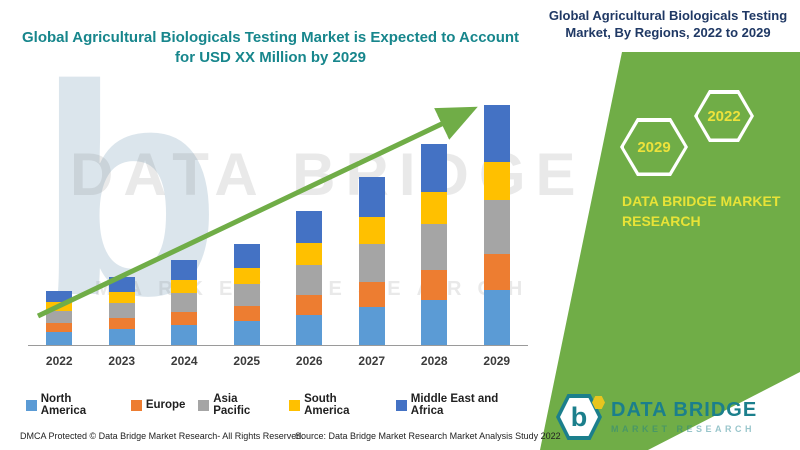  Describe the element at coordinates (496, 272) in the screenshot. I see `segment-2029-europe` at that location.